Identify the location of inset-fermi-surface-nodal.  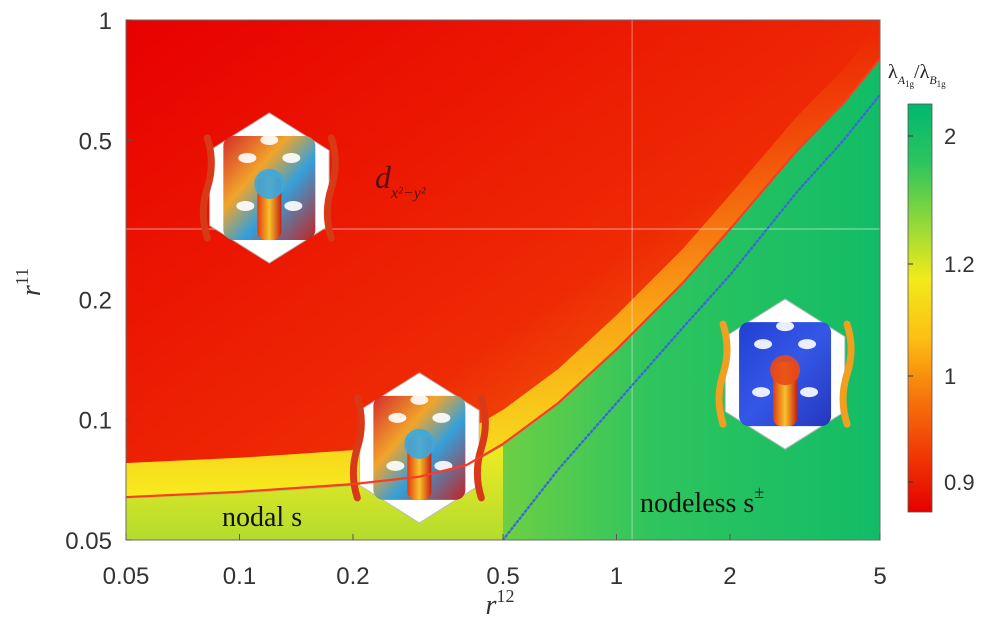
(419, 448).